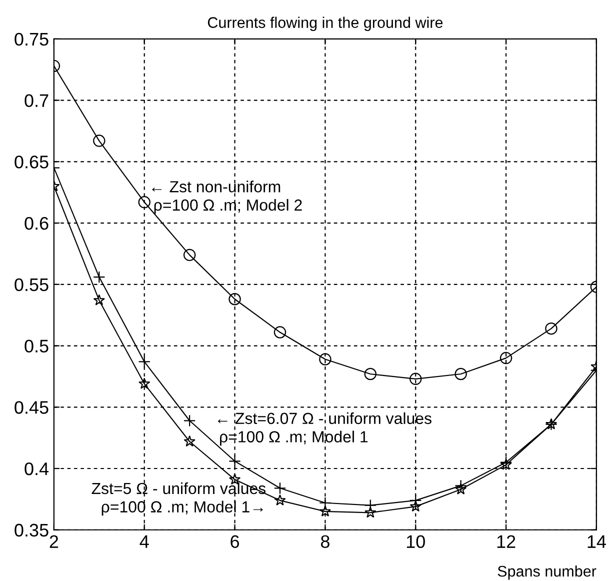 The height and width of the screenshot is (581, 613). Describe the element at coordinates (506, 541) in the screenshot. I see `x-tick-label: 12` at that location.